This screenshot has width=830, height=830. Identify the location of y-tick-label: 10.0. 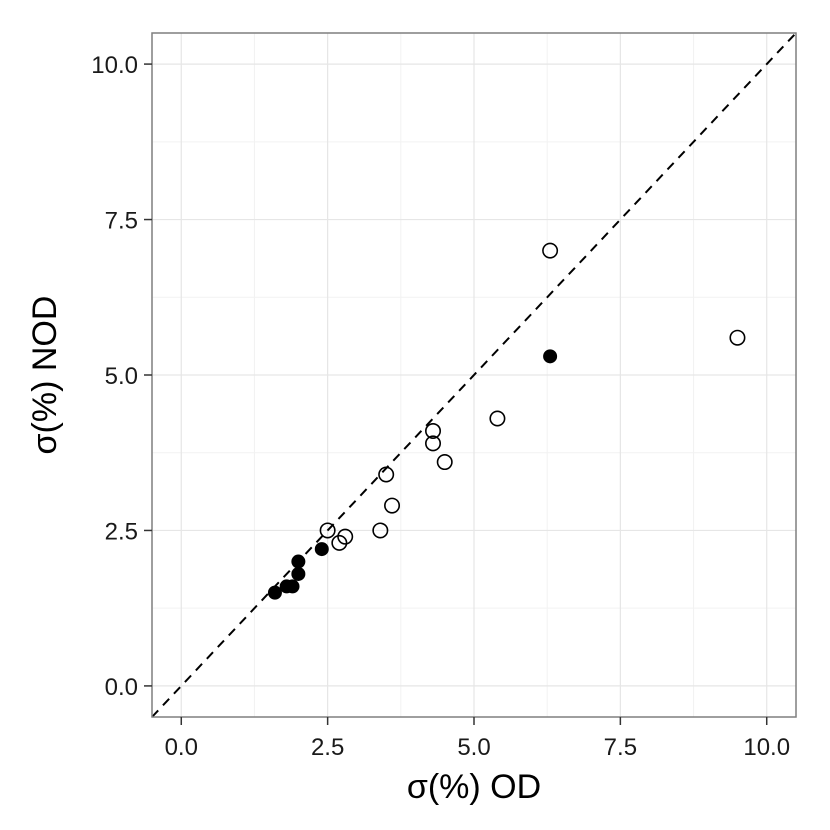
(114, 65).